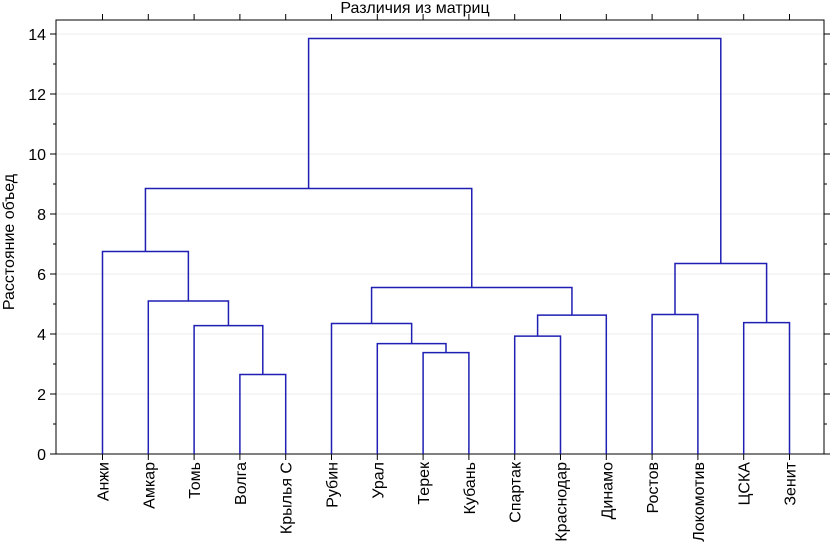 The image size is (831, 551). I want to click on y-tick-label: 0, so click(41, 455).